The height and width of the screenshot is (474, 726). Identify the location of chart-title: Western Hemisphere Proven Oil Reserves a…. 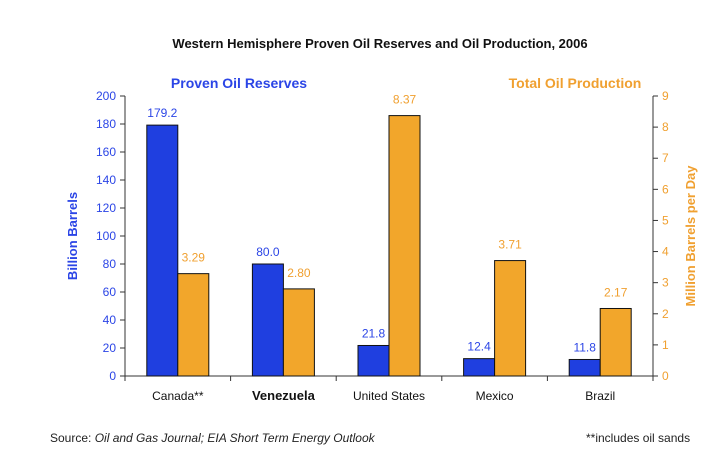
(379, 43).